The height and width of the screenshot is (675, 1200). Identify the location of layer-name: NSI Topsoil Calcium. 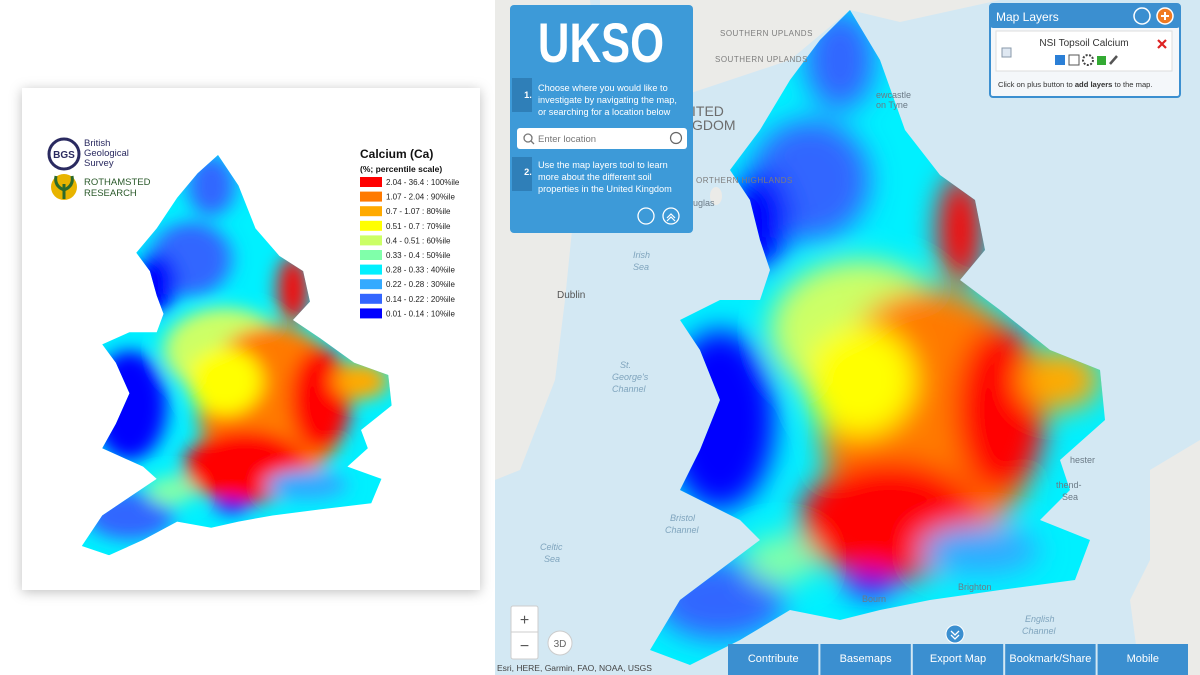
(1083, 43).